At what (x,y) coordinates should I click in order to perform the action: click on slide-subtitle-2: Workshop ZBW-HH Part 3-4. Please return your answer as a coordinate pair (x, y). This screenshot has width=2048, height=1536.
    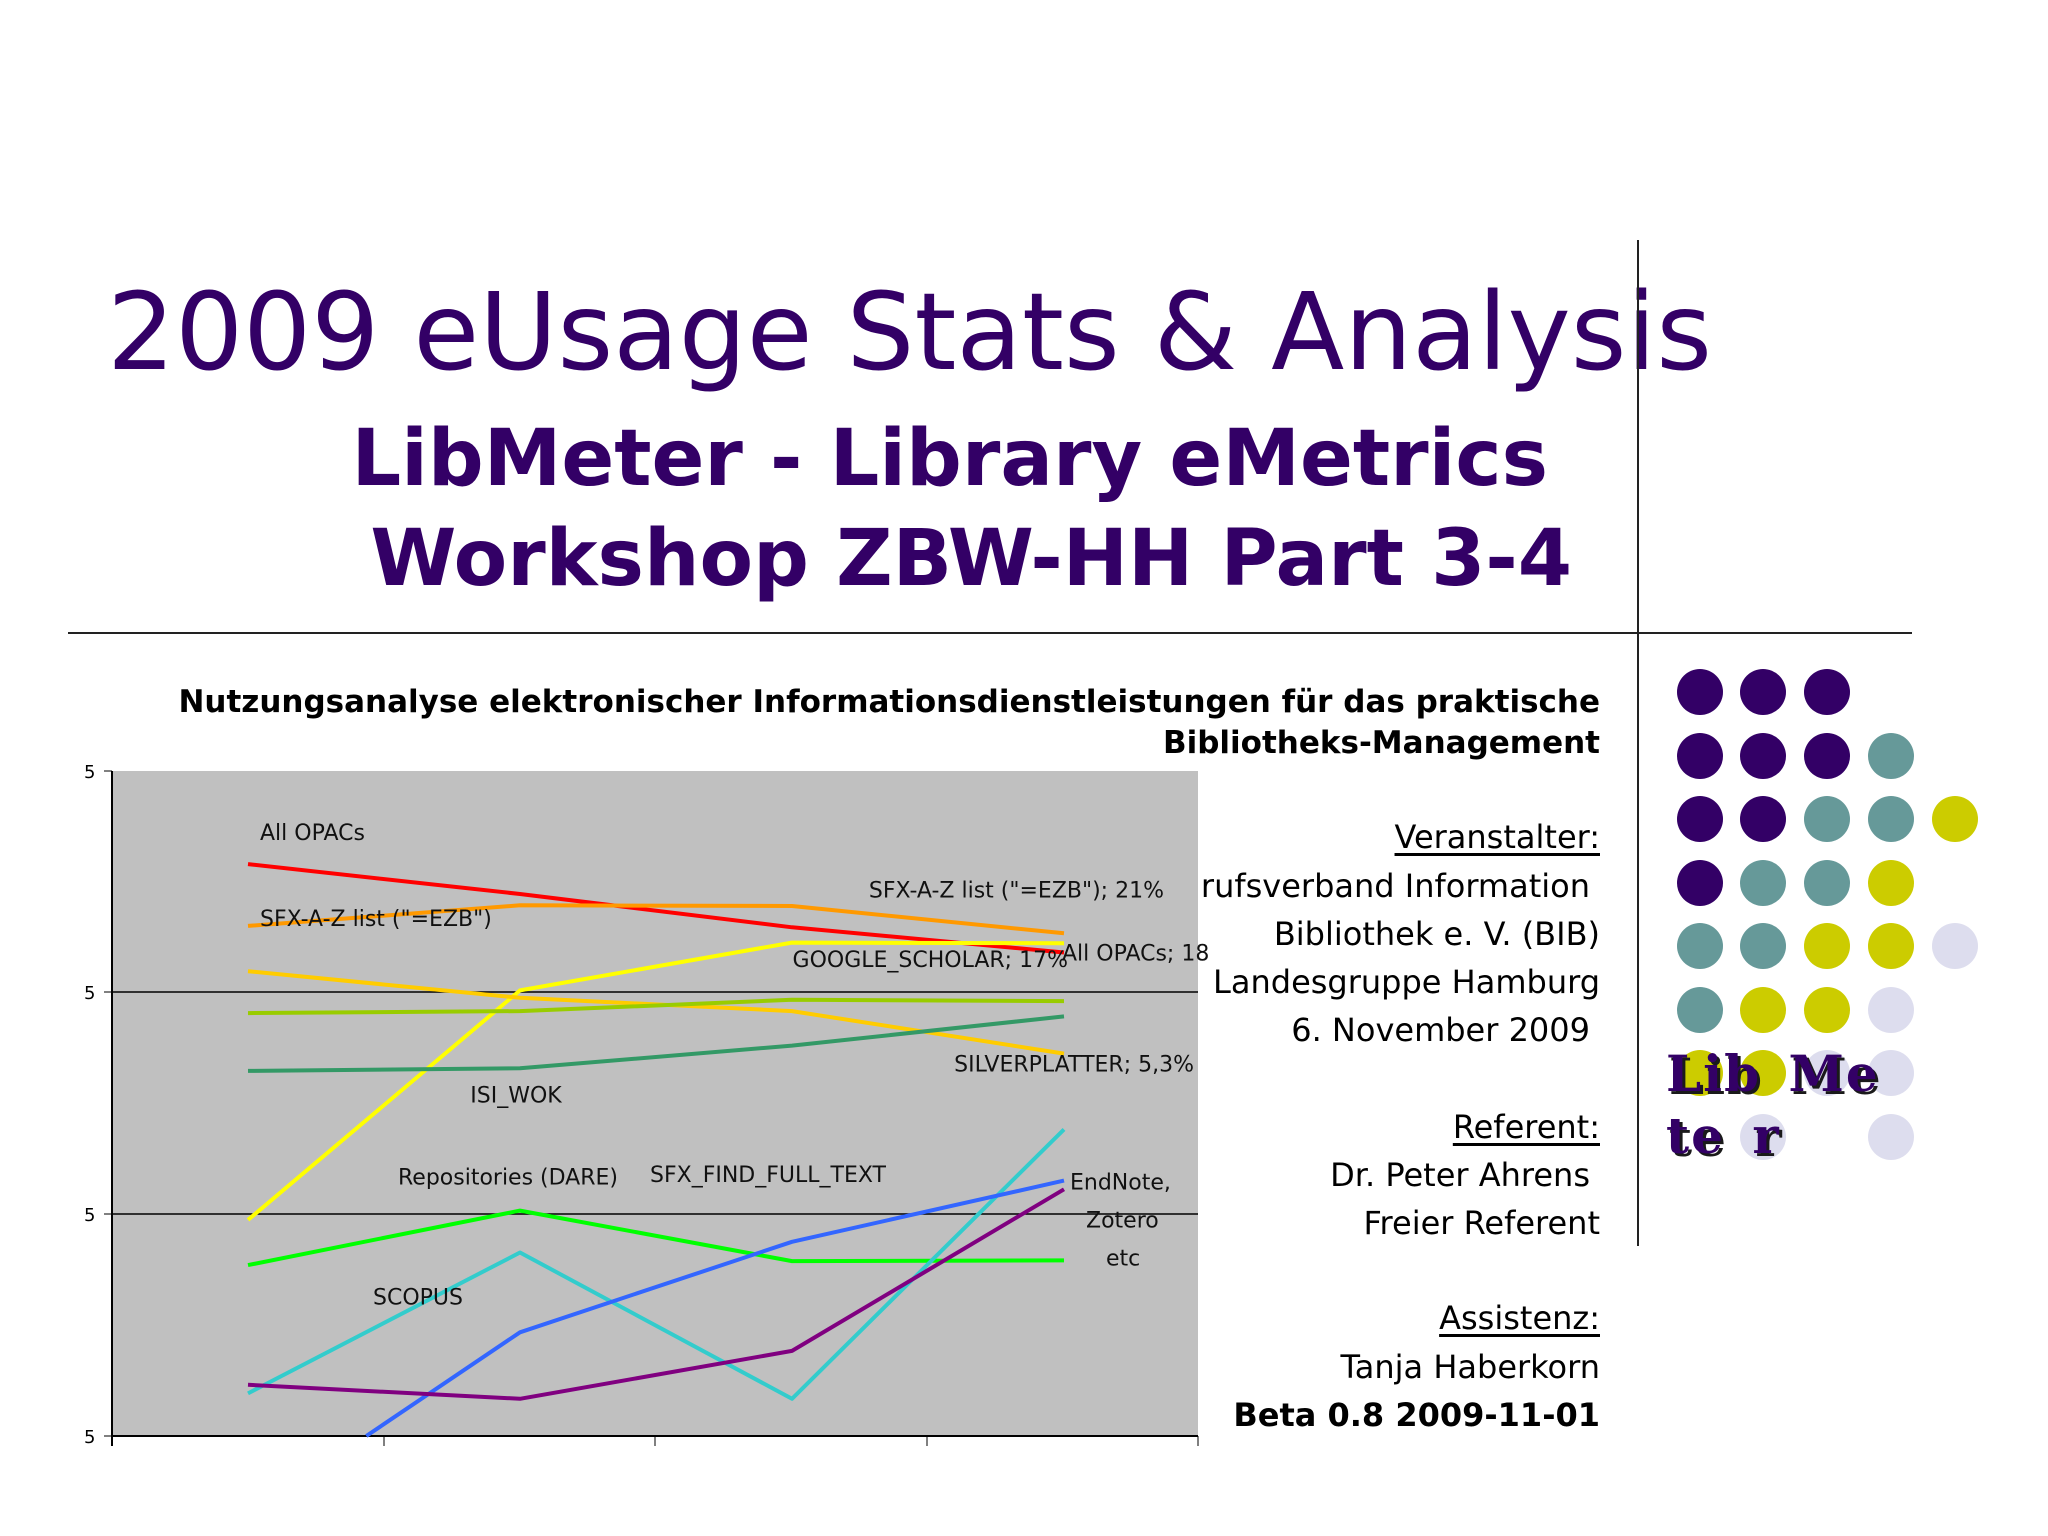
    Looking at the image, I should click on (971, 559).